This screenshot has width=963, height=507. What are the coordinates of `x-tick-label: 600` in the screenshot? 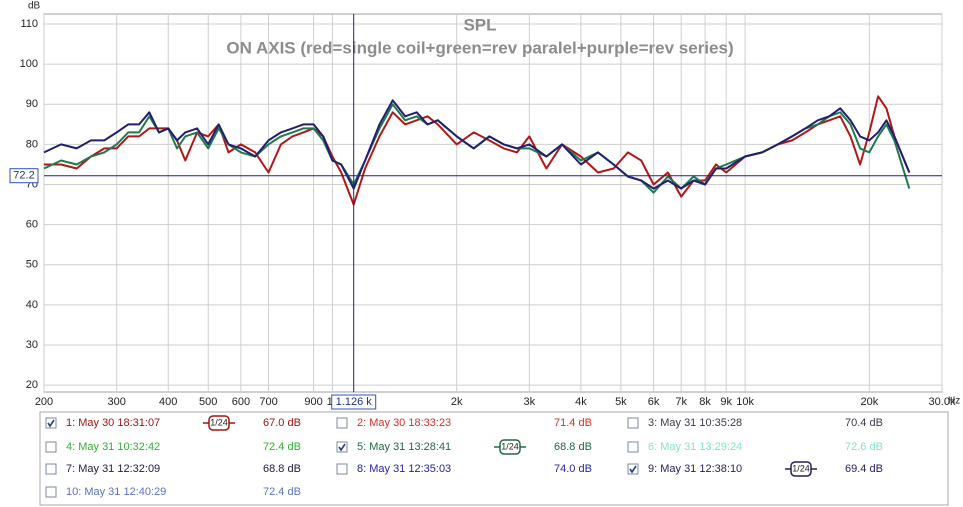 It's located at (241, 402).